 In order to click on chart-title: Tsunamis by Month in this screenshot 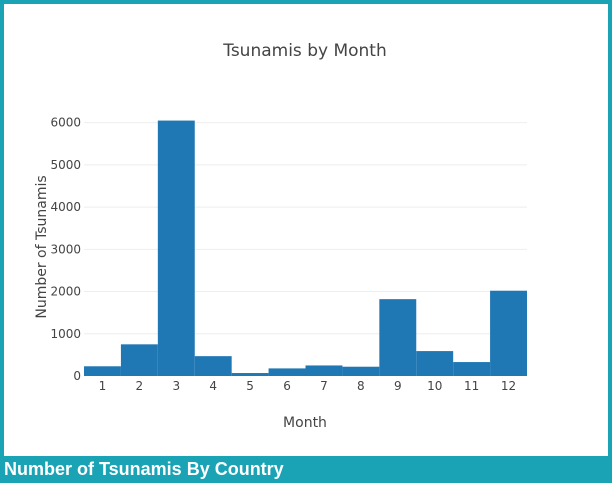, I will do `click(304, 51)`.